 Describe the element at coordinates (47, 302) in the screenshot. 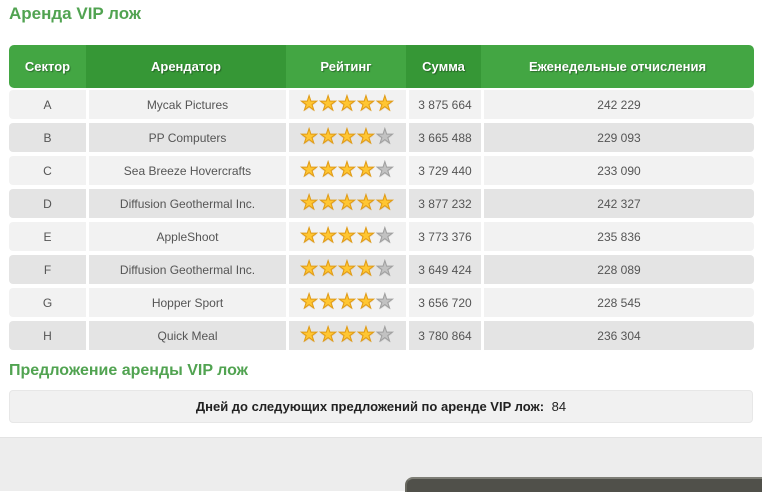

I see `sector-cell: G` at that location.